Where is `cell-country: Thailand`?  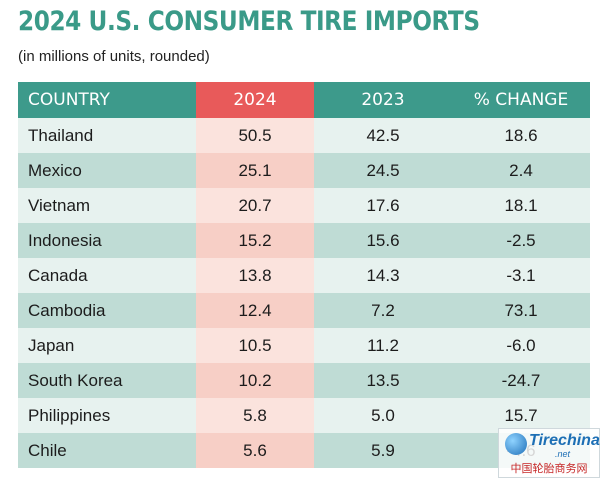
cell-country: Thailand is located at coordinates (107, 135).